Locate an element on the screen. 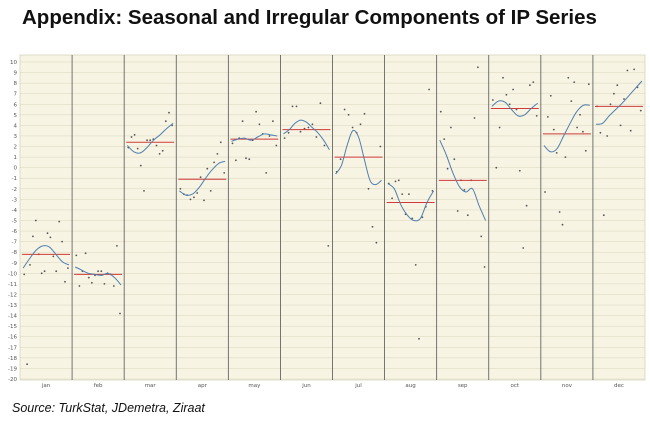 The width and height of the screenshot is (650, 423). y-tick-label: -5 is located at coordinates (15, 222).